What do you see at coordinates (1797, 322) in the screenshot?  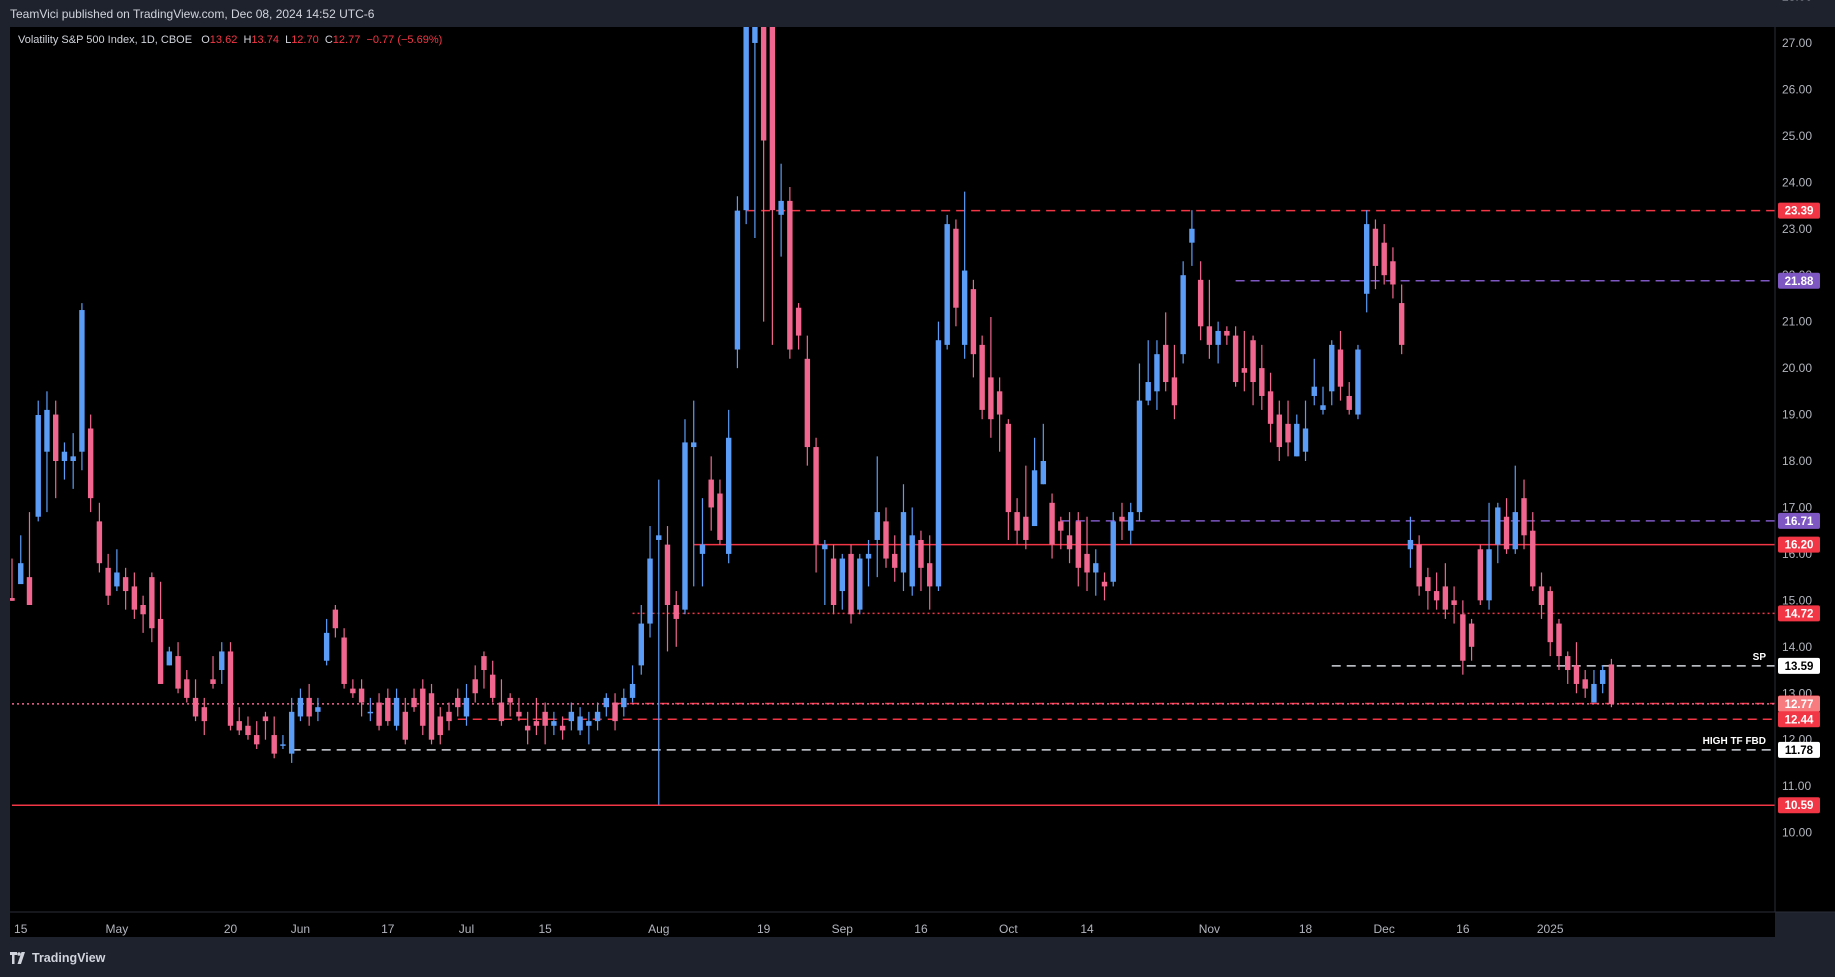 I see `y-tick-label: 21.00` at bounding box center [1797, 322].